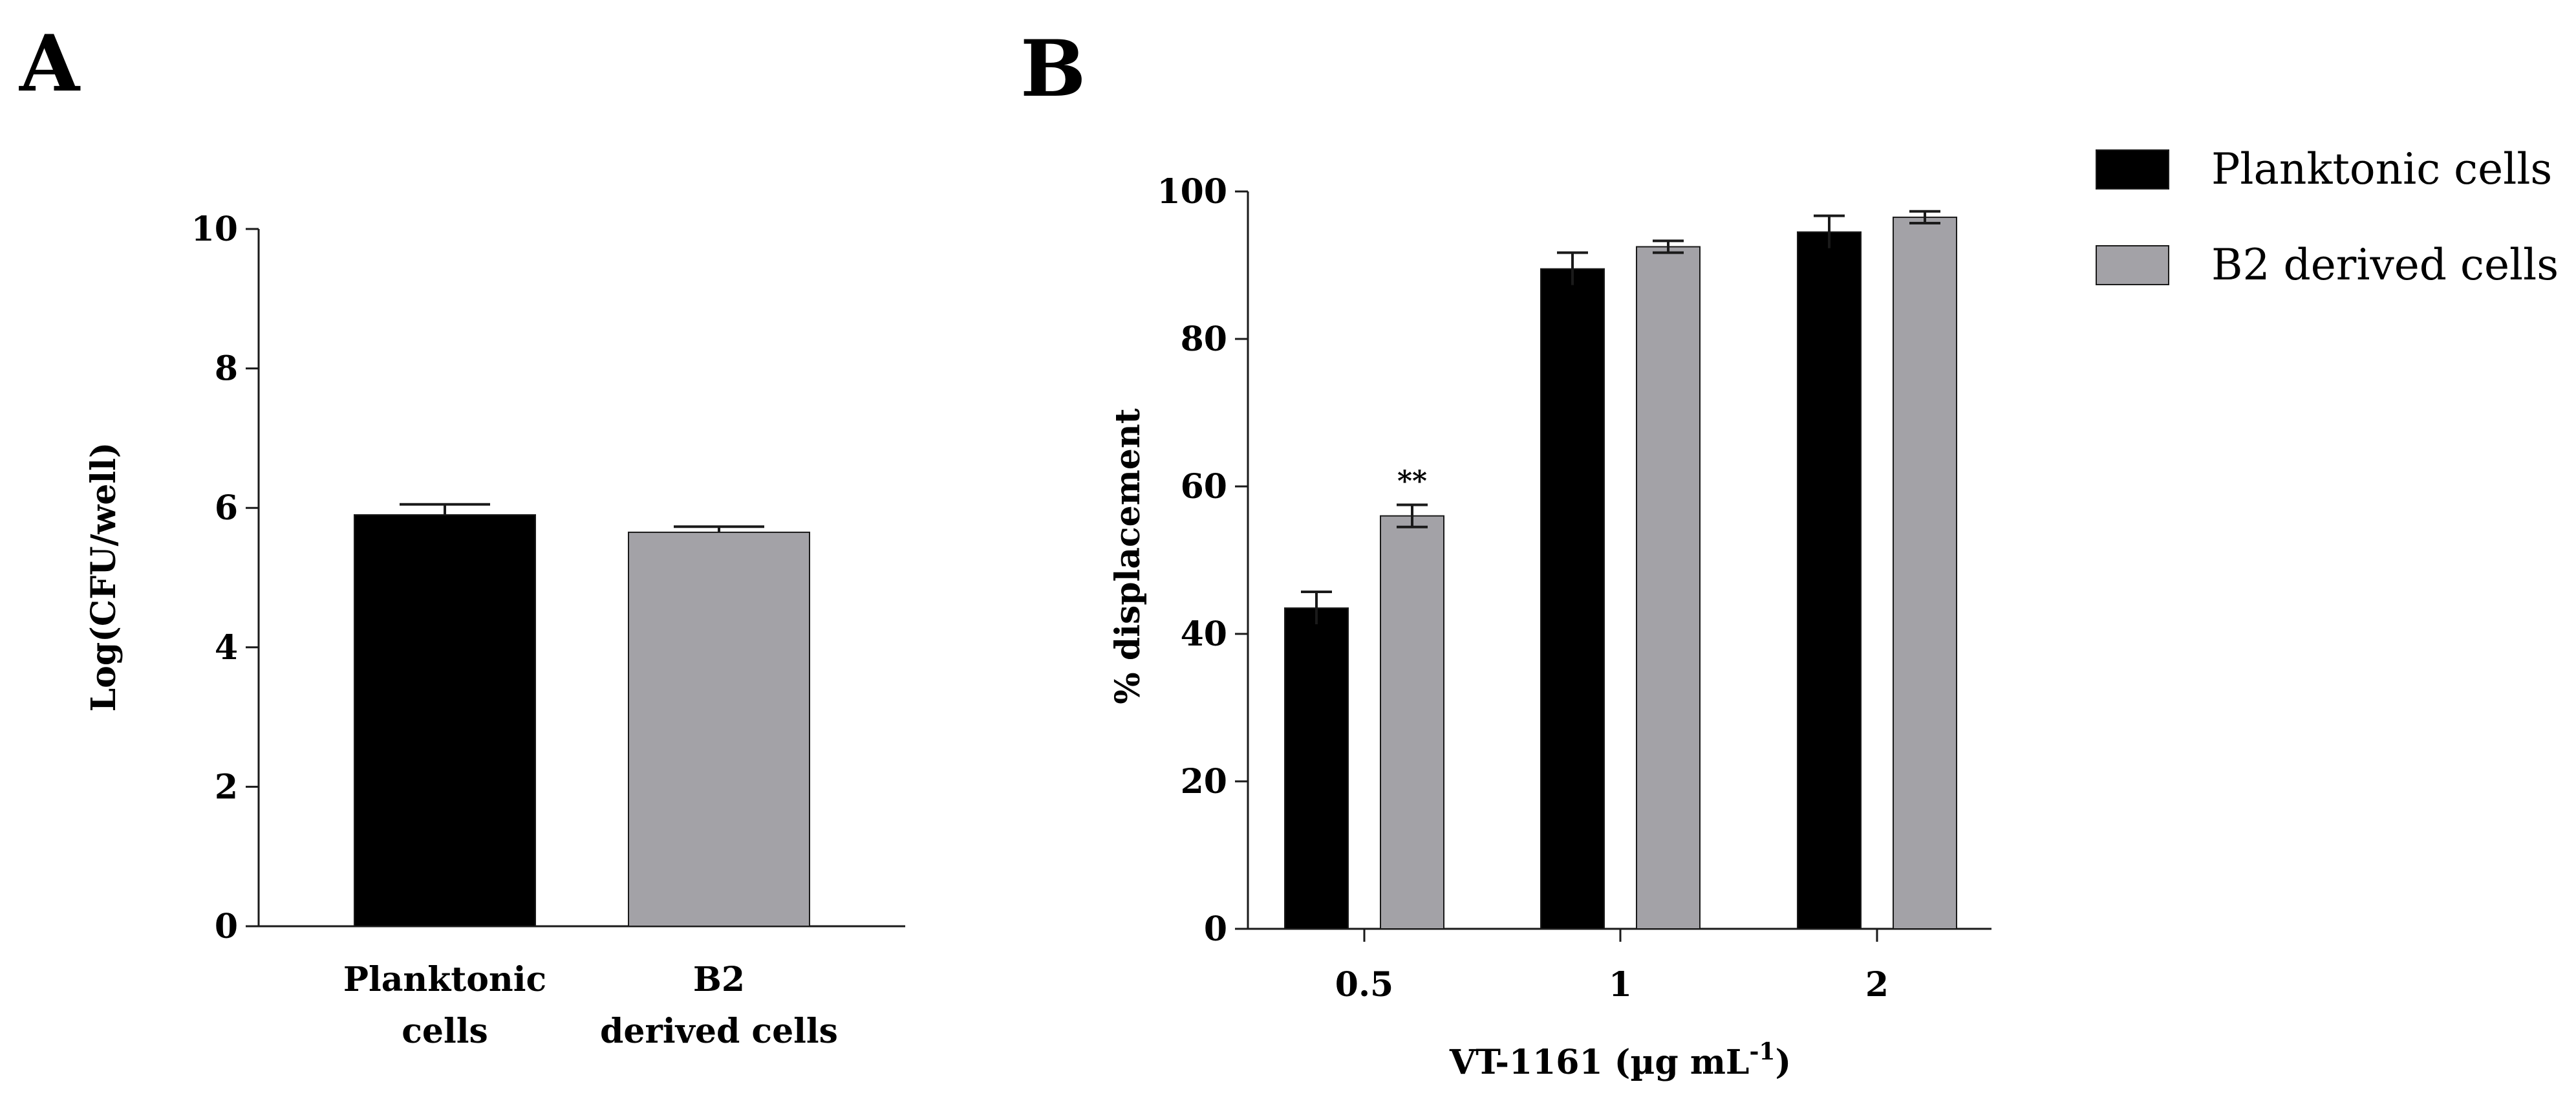  Describe the element at coordinates (1204, 339) in the screenshot. I see `y-tick-label: 80` at that location.